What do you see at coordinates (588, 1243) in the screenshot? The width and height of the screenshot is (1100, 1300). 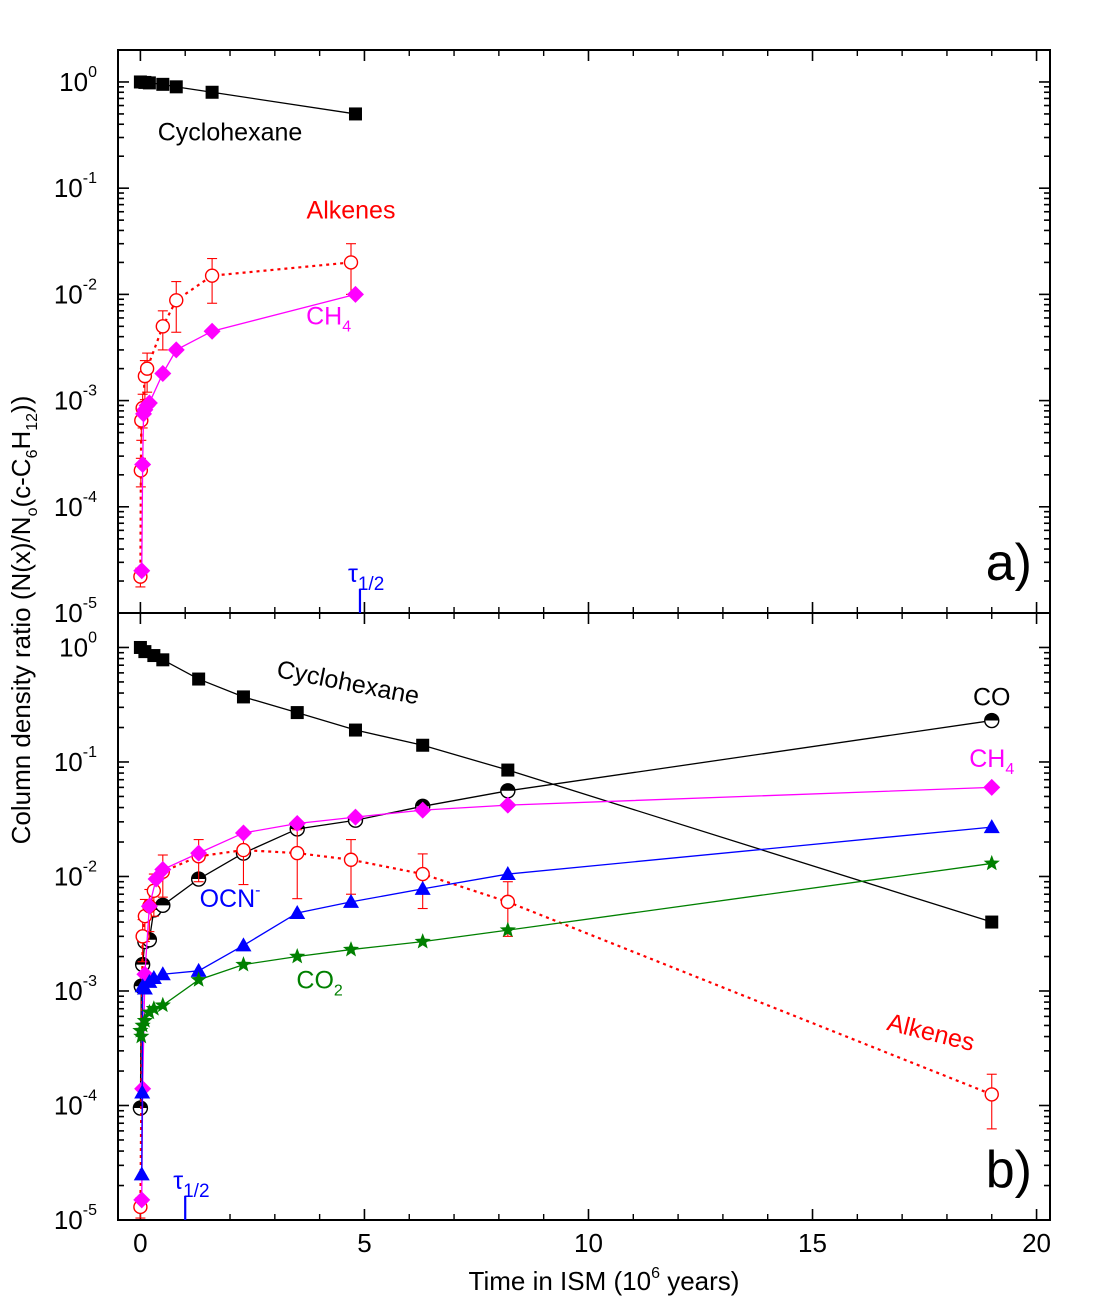 I see `x-tick-label-2: 10` at bounding box center [588, 1243].